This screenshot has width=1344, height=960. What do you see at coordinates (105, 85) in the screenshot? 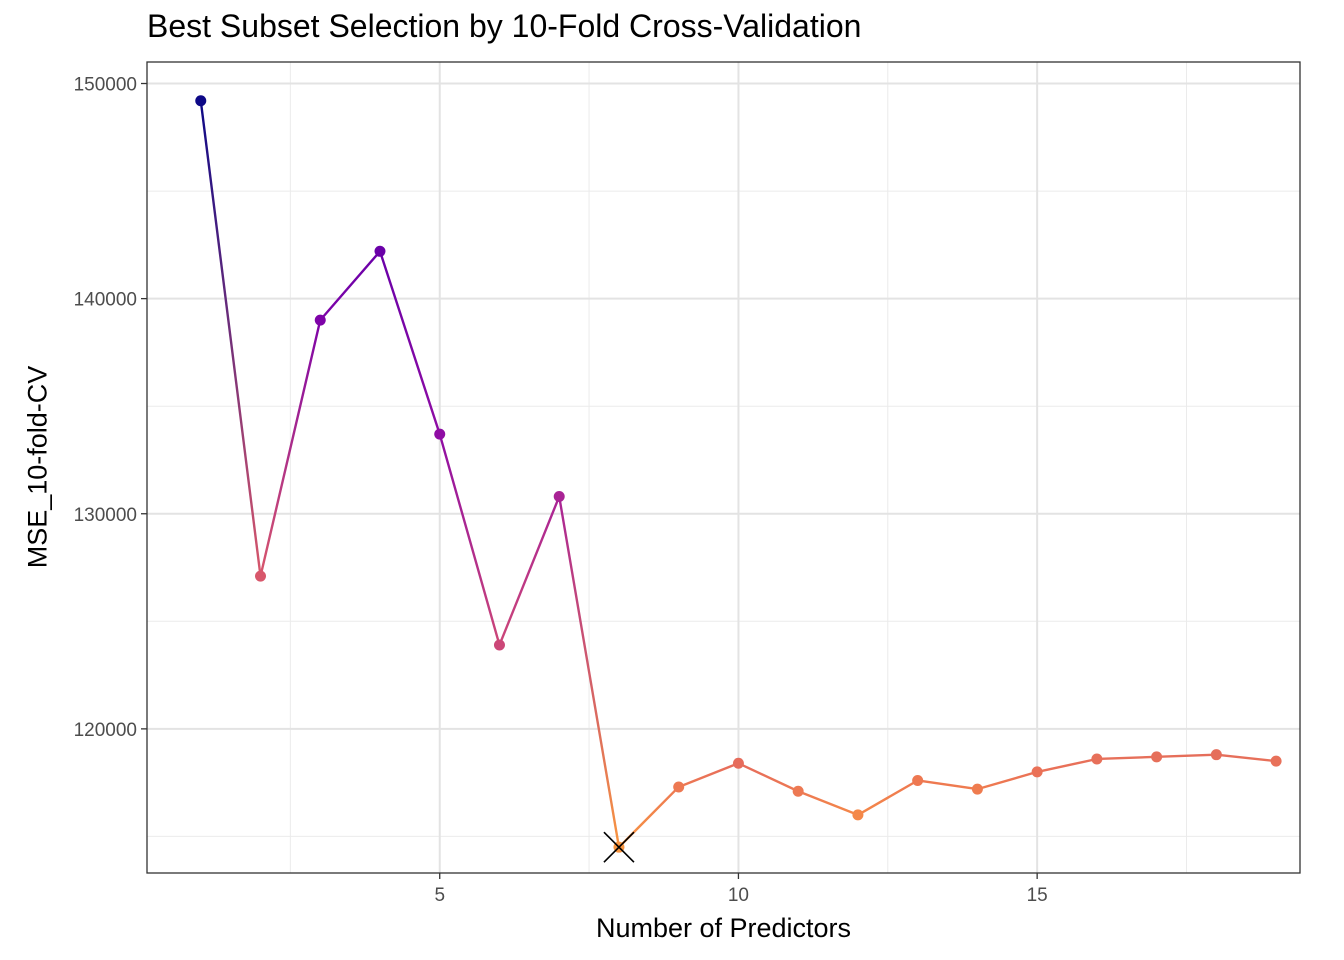
I see `y-tick-label: 150000` at bounding box center [105, 85].